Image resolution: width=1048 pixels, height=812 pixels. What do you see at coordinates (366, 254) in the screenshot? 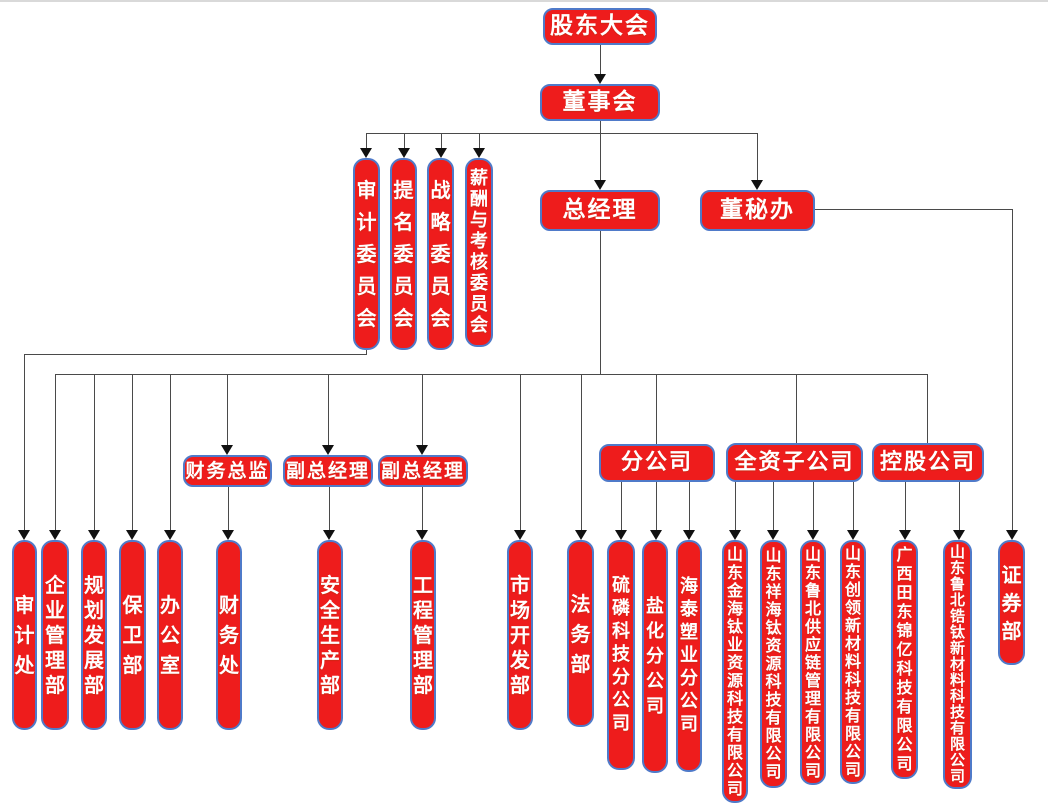
I see `node-audit-committee: 审计委员会` at bounding box center [366, 254].